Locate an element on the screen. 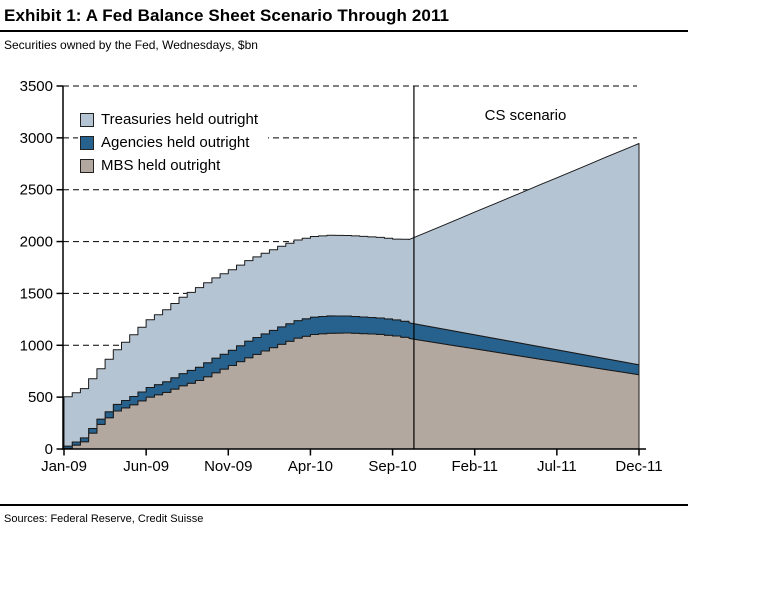 The image size is (768, 614). legend-item: Treasuries held outright is located at coordinates (169, 119).